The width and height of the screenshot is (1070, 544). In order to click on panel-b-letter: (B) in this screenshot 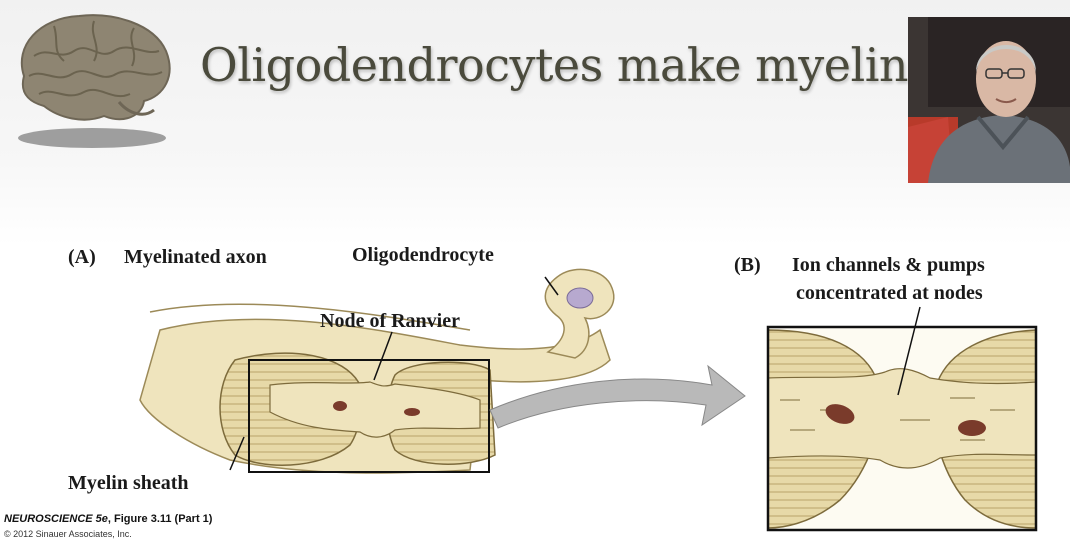, I will do `click(747, 265)`.